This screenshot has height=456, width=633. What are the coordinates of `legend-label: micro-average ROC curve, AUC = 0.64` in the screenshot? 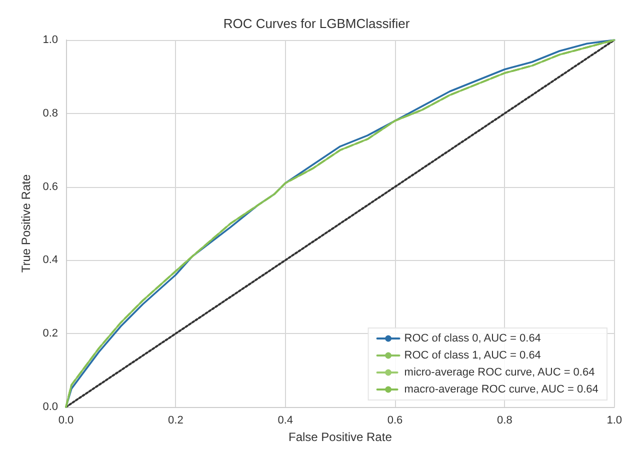 It's located at (499, 372).